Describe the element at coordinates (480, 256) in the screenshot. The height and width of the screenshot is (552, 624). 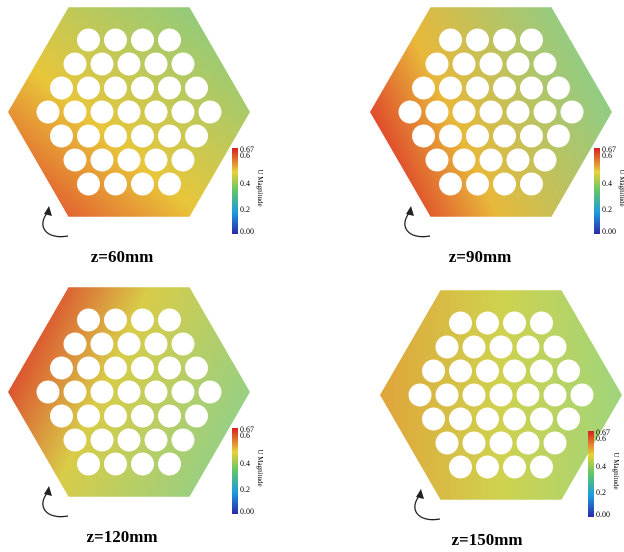
I see `panel-caption: z=90mm` at that location.